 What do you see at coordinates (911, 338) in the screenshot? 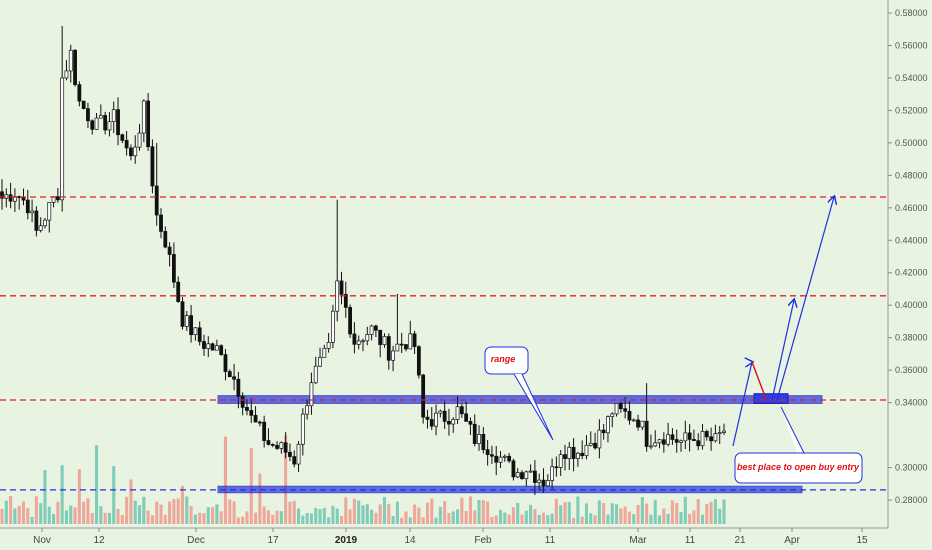
I see `y-tick-label: 0.38000` at bounding box center [911, 338].